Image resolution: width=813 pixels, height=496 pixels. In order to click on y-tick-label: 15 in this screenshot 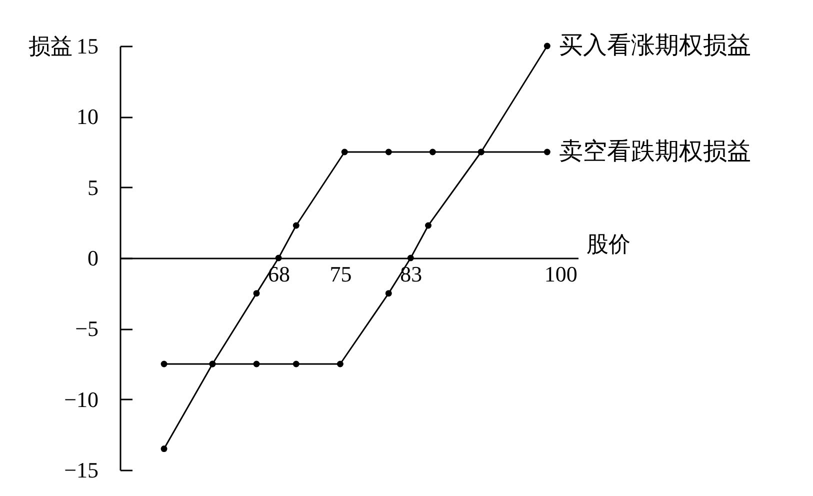, I will do `click(87, 46)`.